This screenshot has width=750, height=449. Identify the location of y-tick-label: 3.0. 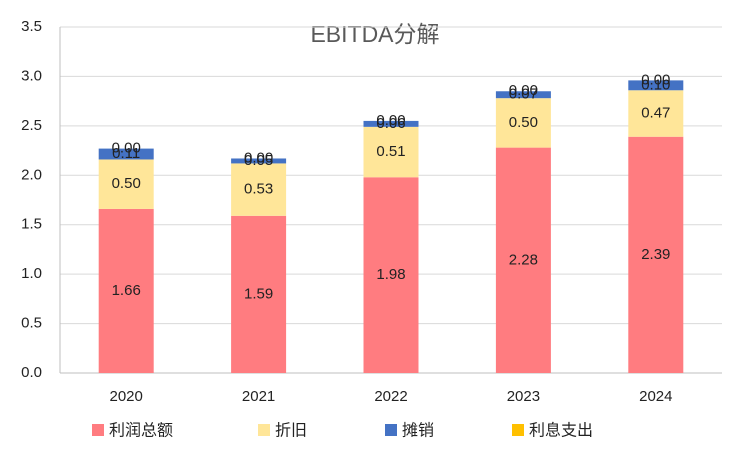
(31, 75).